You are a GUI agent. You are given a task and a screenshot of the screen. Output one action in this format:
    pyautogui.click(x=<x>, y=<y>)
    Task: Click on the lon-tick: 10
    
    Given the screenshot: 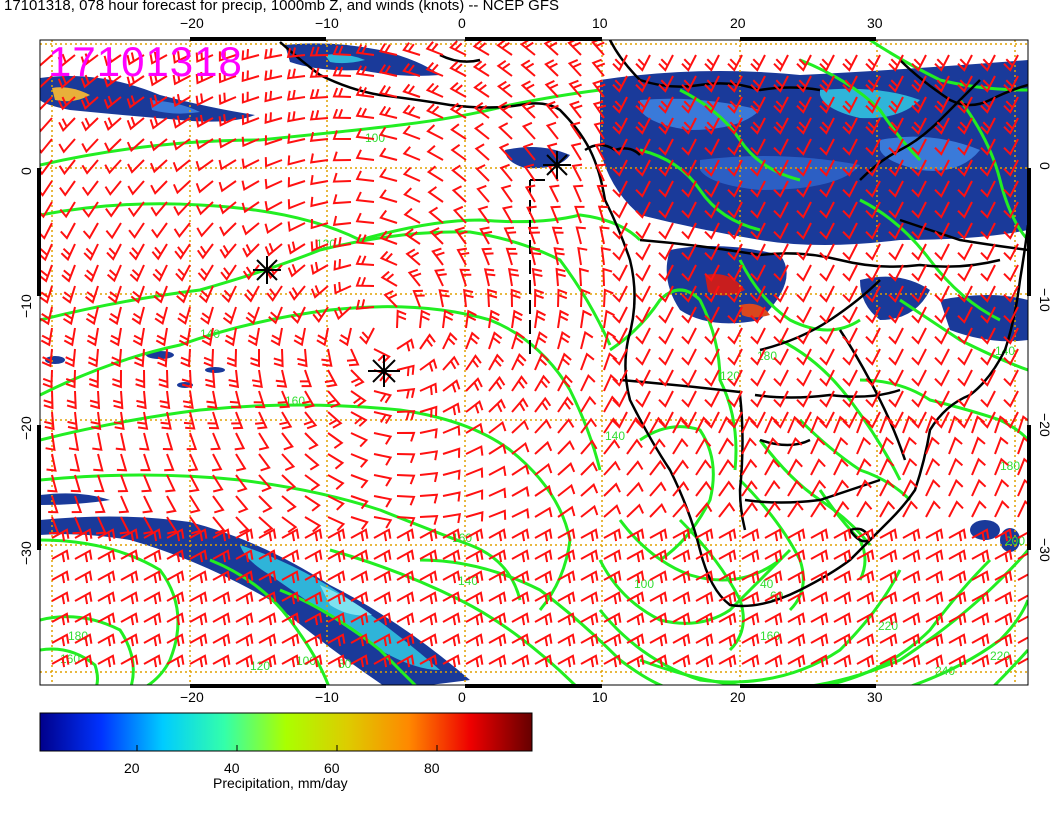 What is the action you would take?
    pyautogui.click(x=600, y=697)
    